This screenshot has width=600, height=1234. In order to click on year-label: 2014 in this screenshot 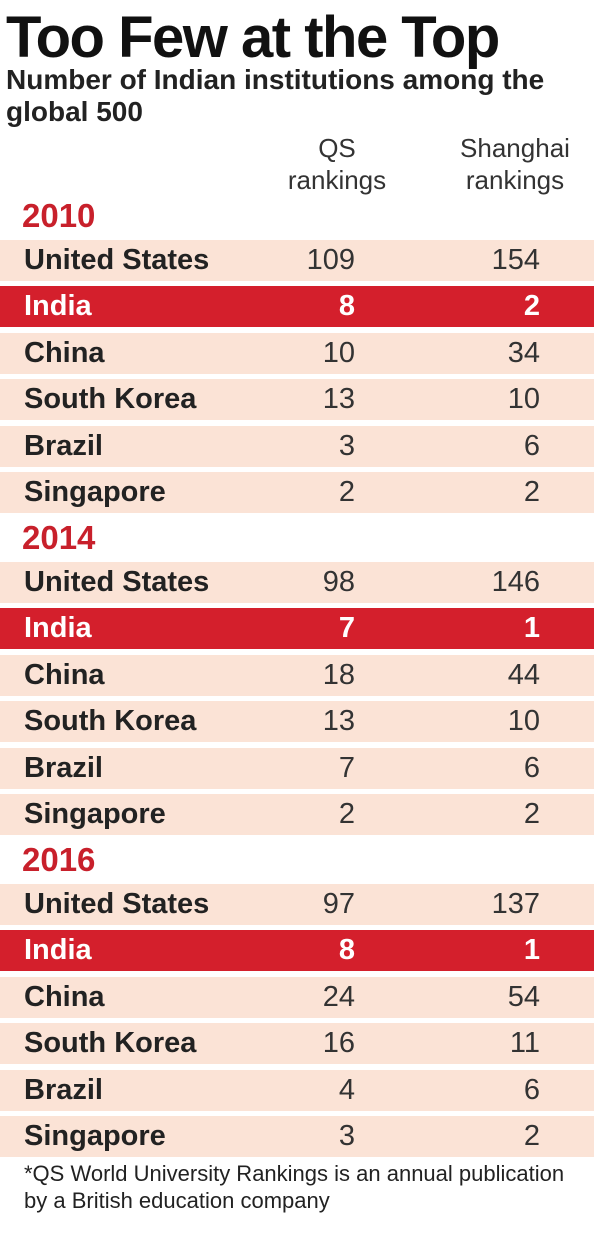, I will do `click(59, 537)`.